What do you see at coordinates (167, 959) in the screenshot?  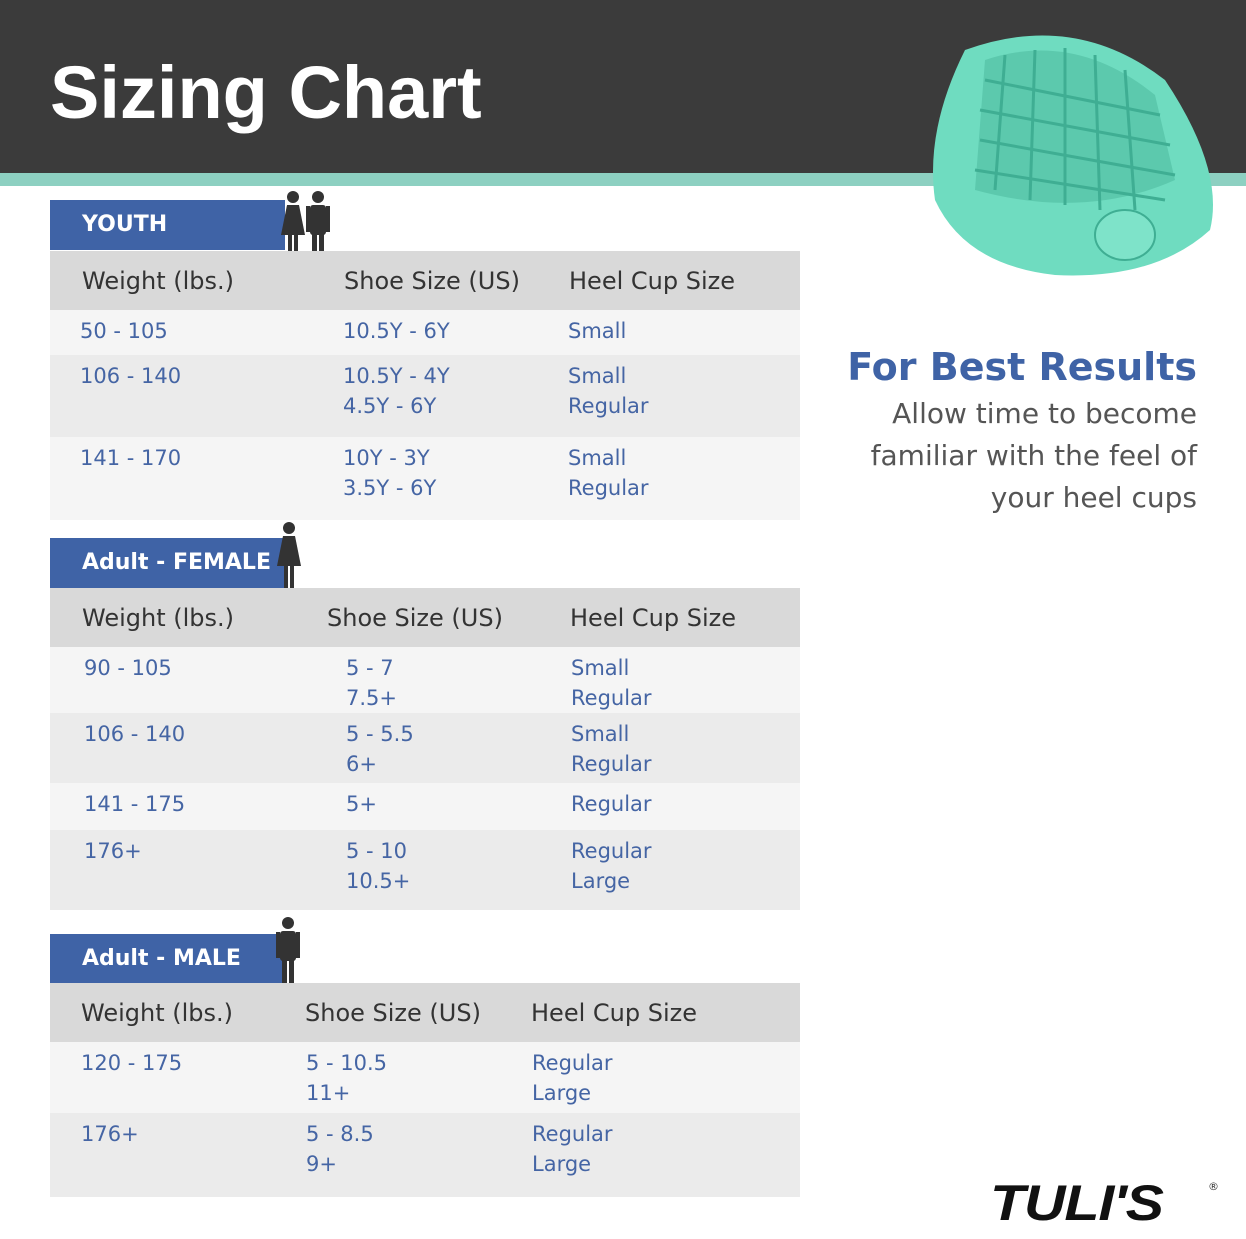 I see `section-tab: Adult - MALE` at bounding box center [167, 959].